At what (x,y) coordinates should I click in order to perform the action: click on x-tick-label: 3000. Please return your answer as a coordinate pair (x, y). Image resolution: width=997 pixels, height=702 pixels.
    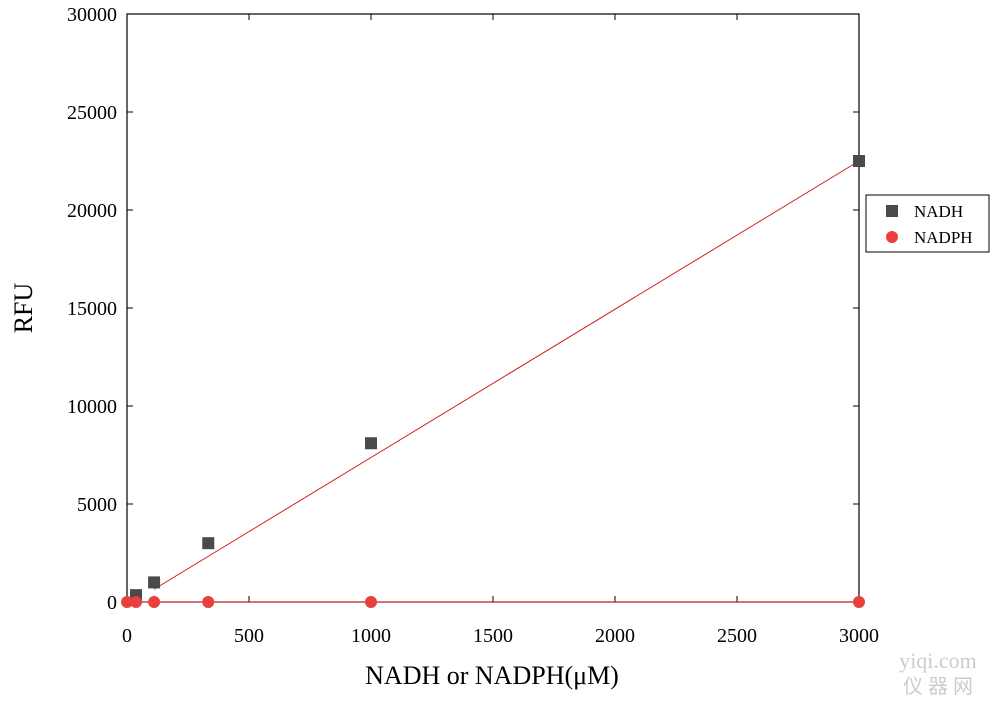
    Looking at the image, I should click on (859, 636).